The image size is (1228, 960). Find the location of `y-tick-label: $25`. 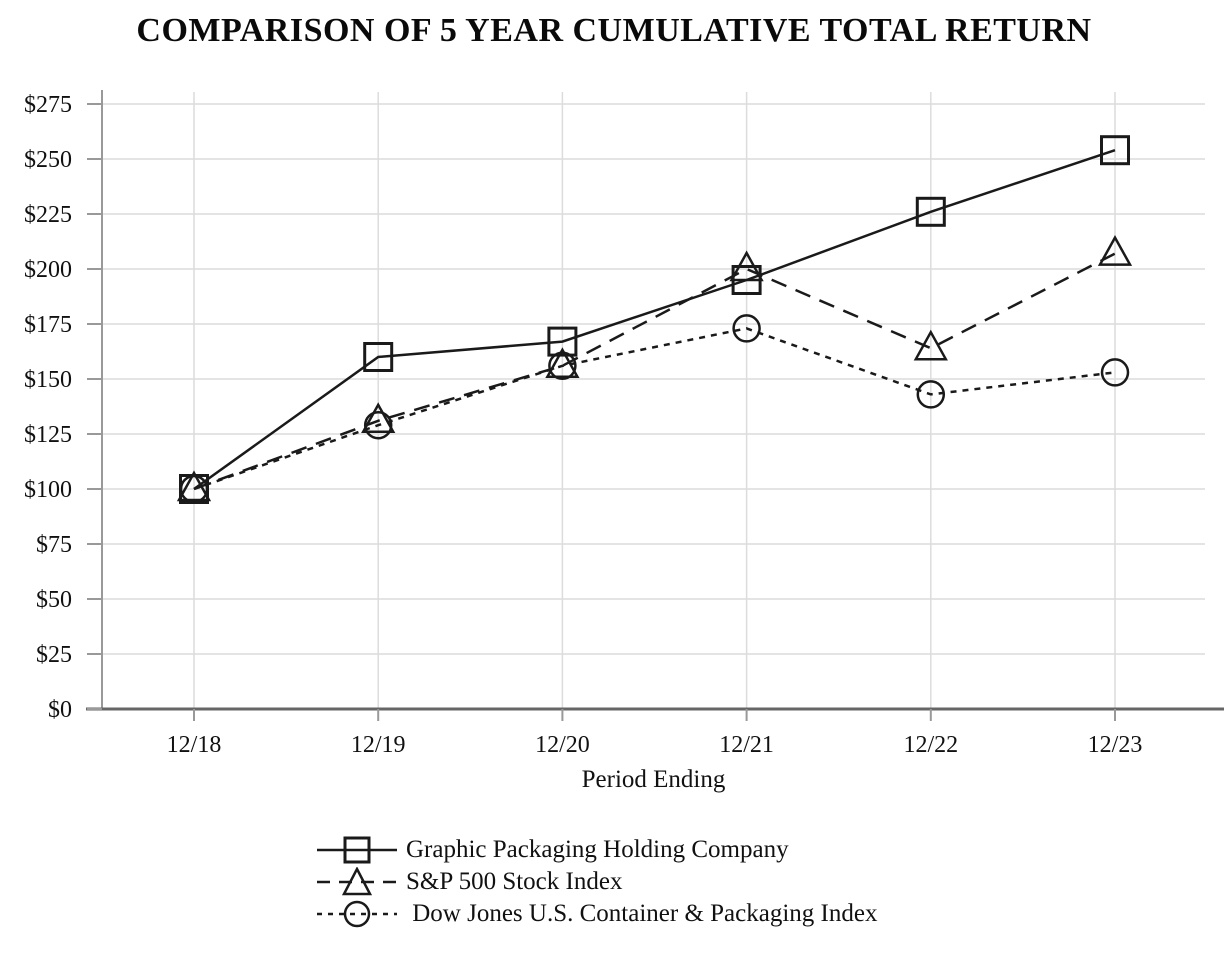

y-tick-label: $25 is located at coordinates (54, 655).